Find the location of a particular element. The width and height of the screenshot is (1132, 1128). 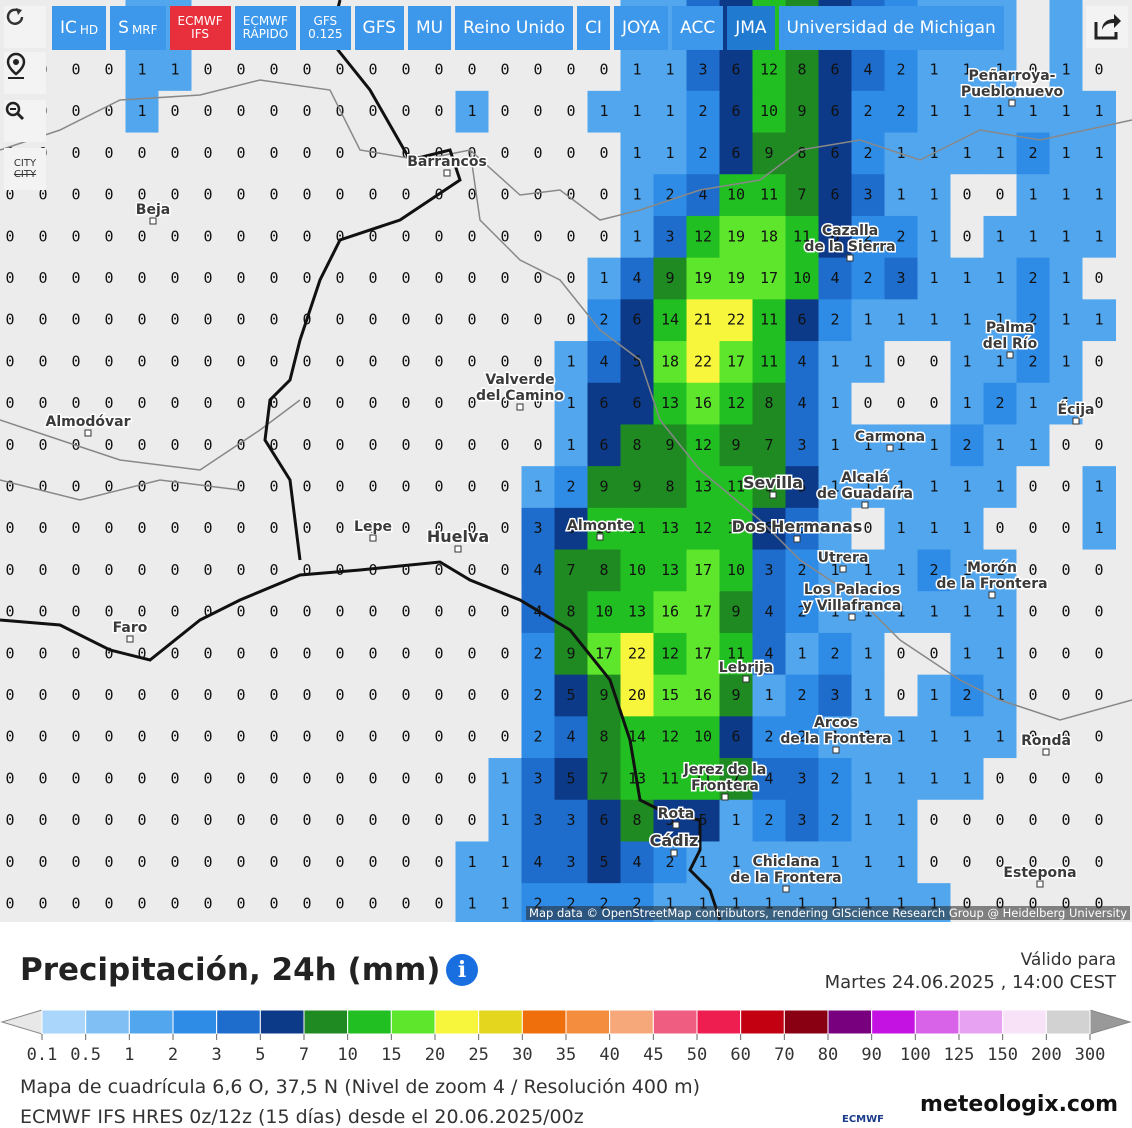

precip-value: 10 is located at coordinates (802, 278).